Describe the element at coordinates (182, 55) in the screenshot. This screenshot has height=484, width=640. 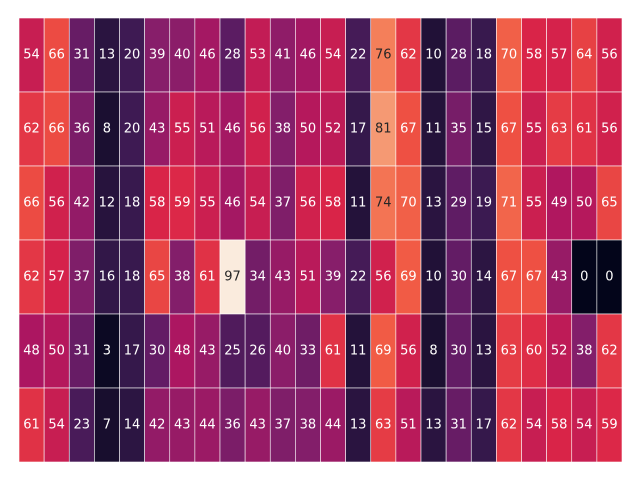
I see `heatmap-label-r0-c6: 40` at that location.